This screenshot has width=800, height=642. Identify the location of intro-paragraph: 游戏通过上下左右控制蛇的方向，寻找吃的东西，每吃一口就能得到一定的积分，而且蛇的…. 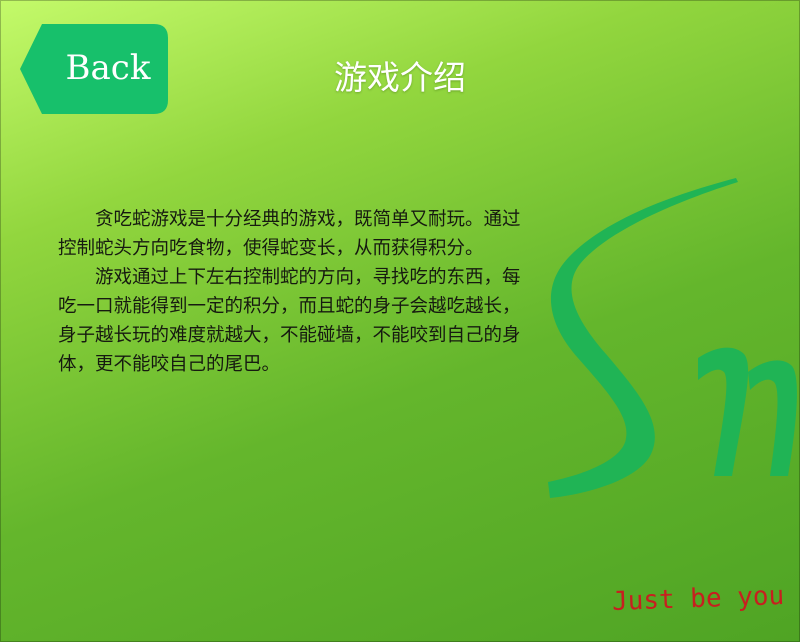
(289, 321).